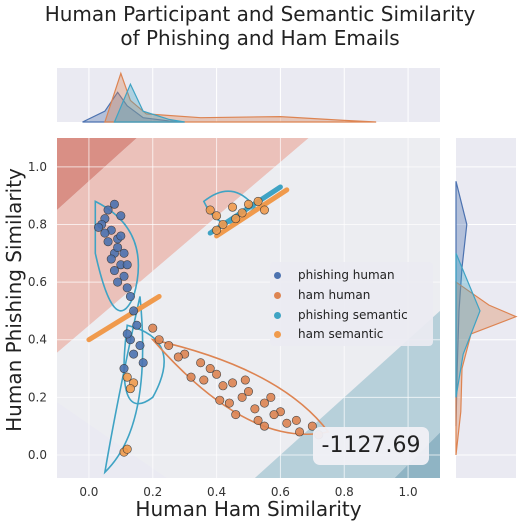 The height and width of the screenshot is (522, 520). I want to click on right-marginal-ham, so click(486, 368).